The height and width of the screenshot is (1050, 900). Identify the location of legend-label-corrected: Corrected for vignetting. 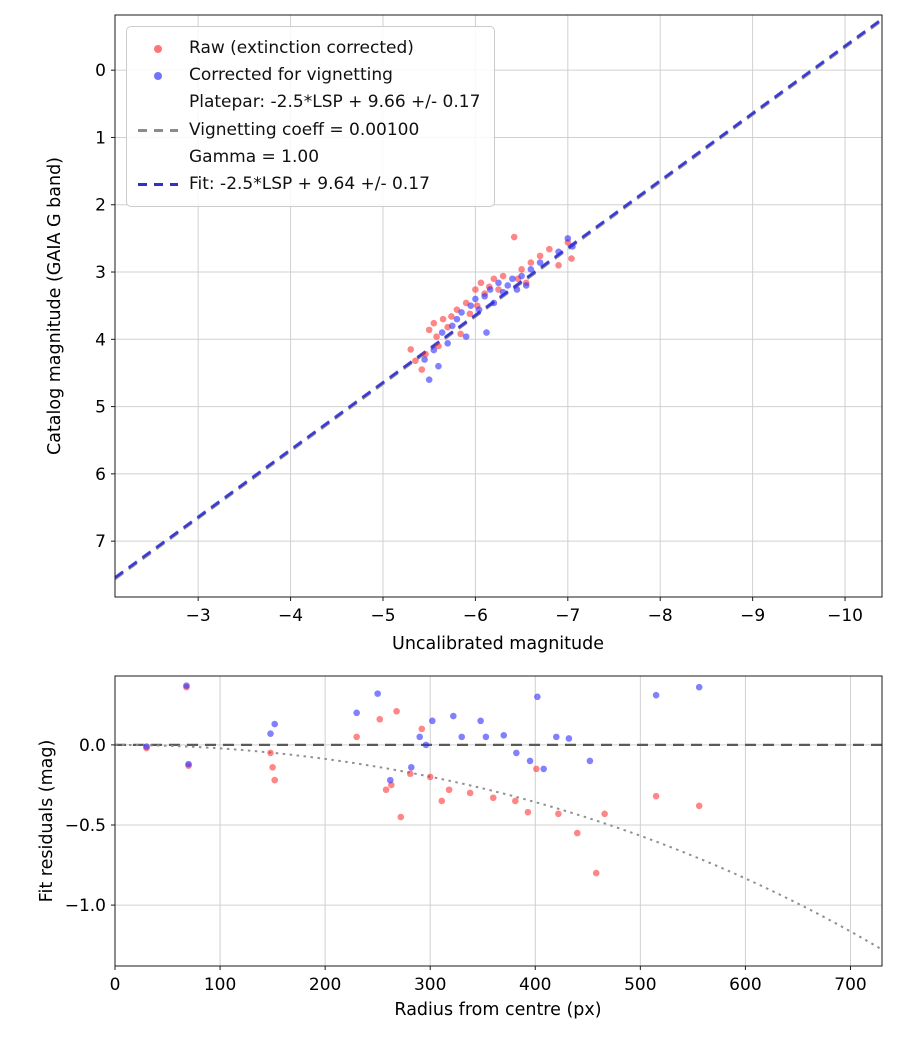
(291, 75).